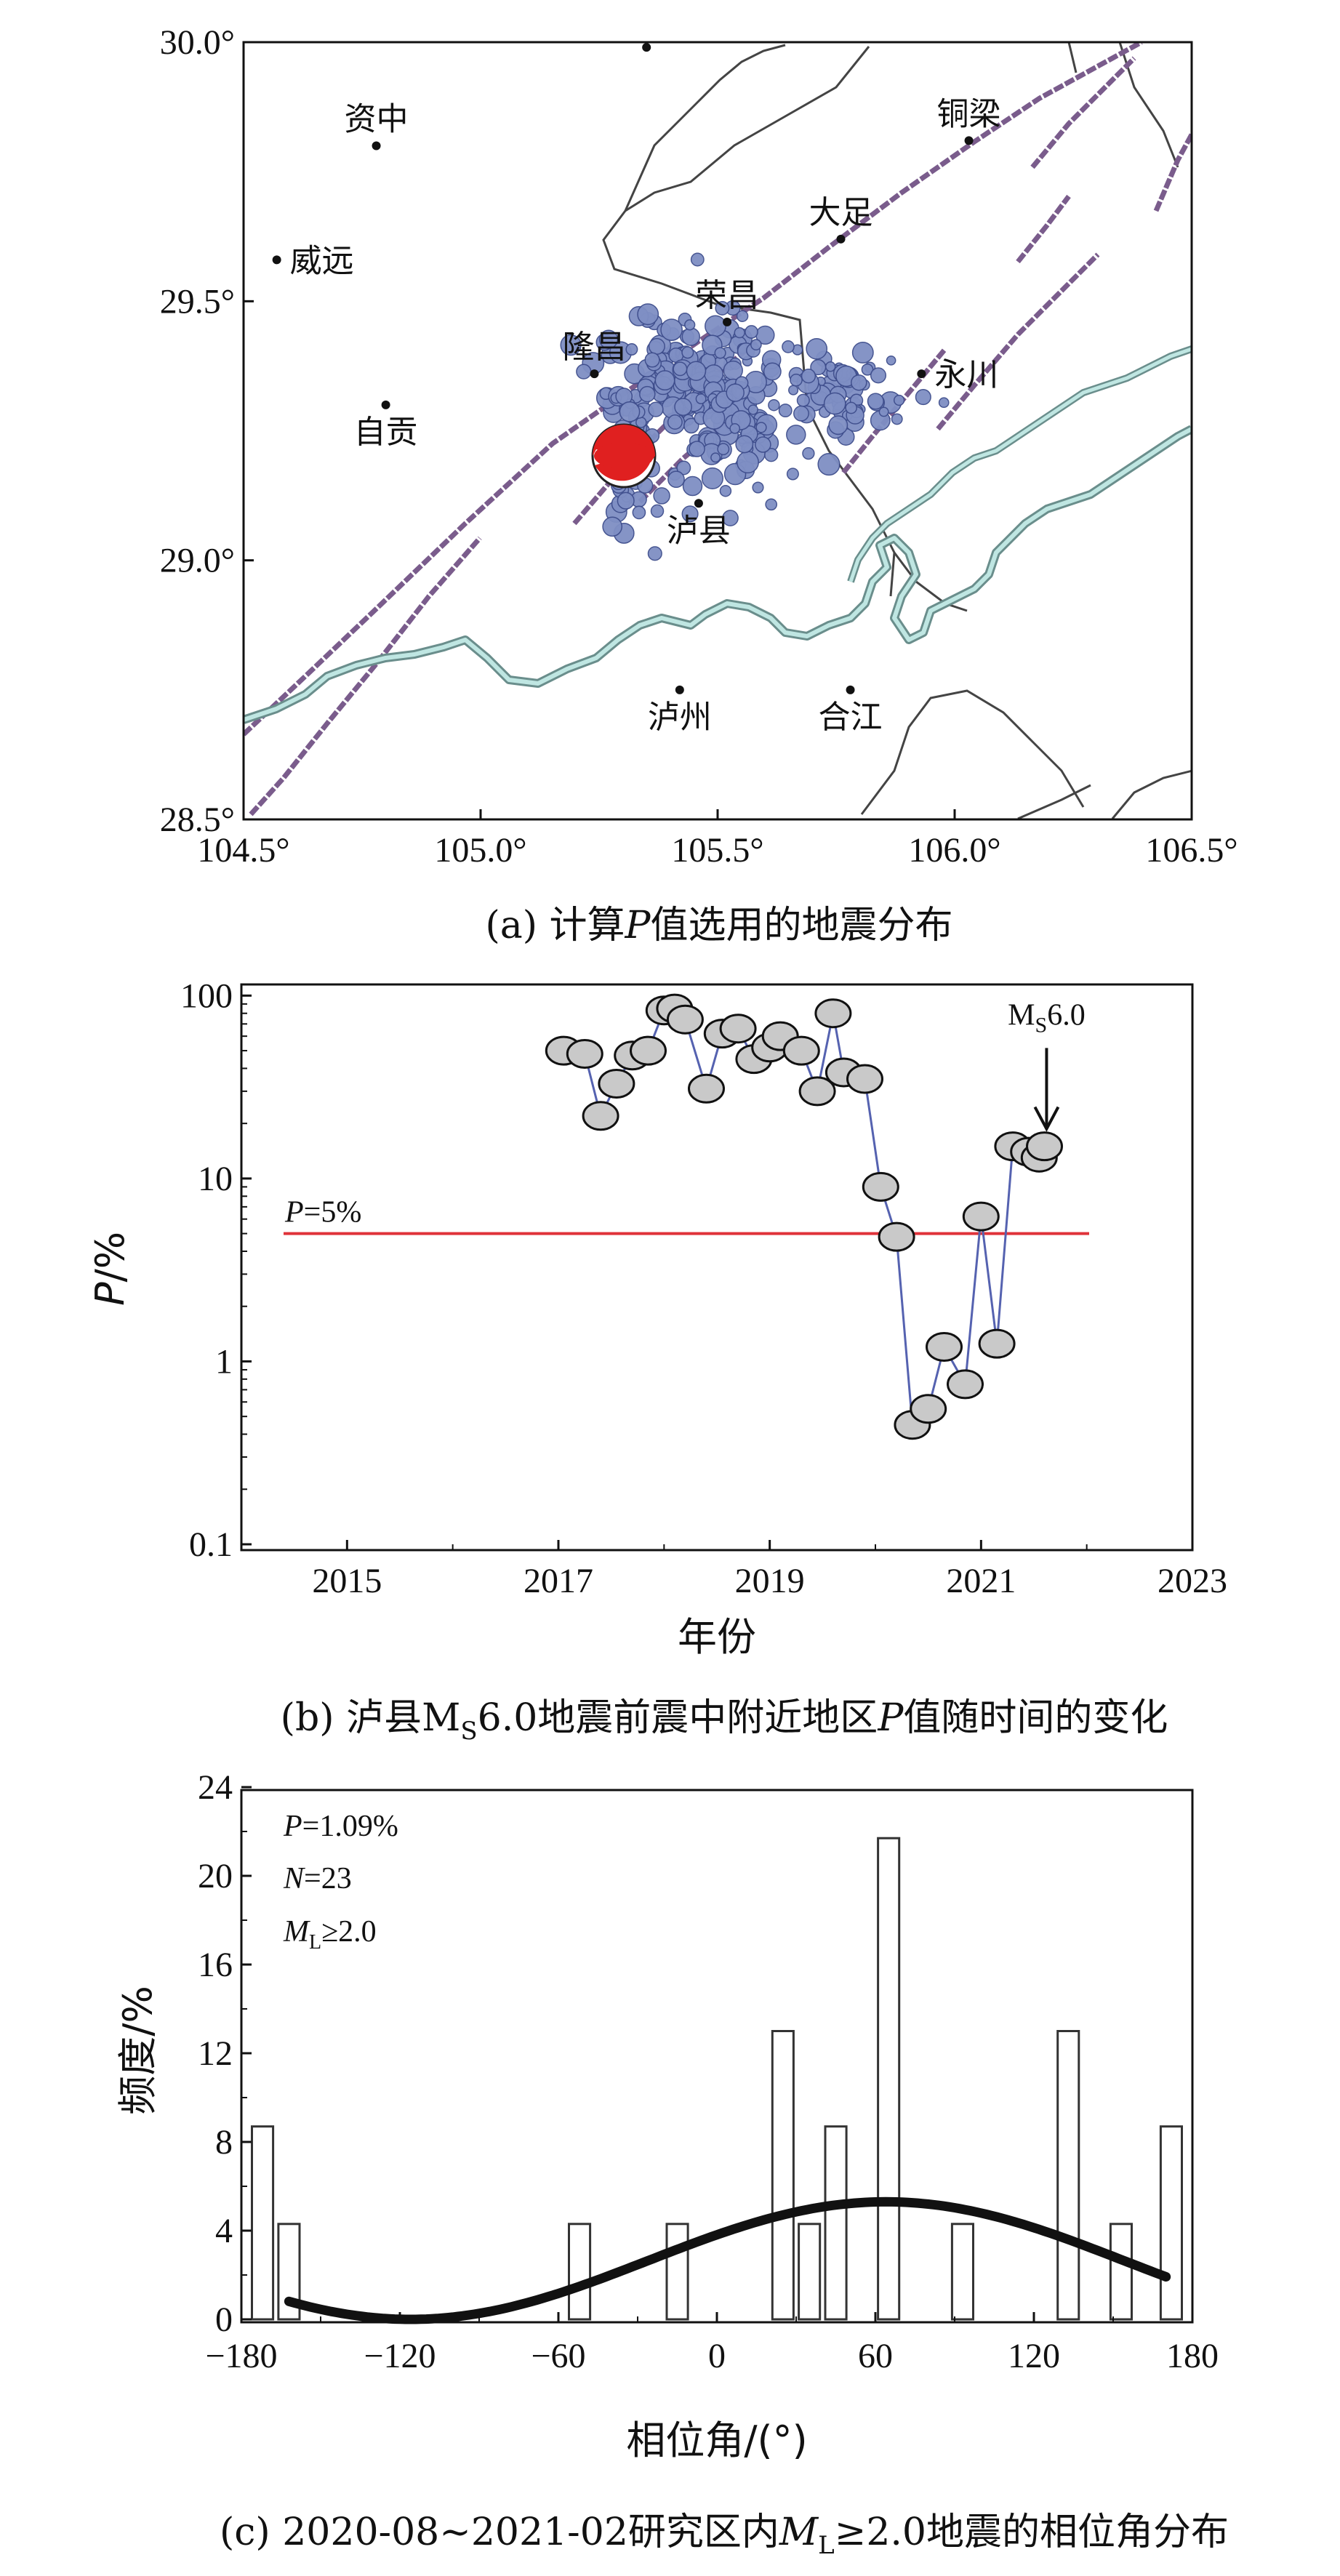  What do you see at coordinates (215, 1876) in the screenshot?
I see `c-y-tick-label: 20` at bounding box center [215, 1876].